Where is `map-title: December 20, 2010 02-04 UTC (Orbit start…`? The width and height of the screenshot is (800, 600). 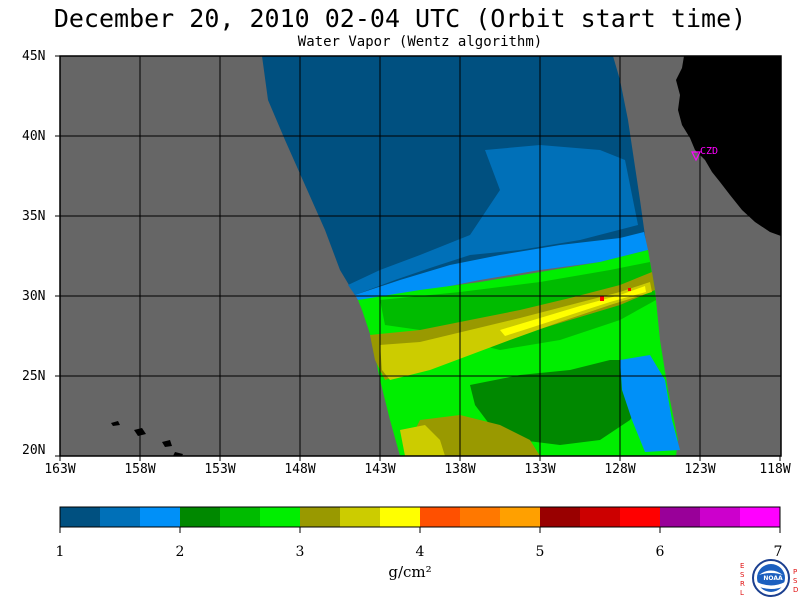
map-title: December 20, 2010 02-04 UTC (Orbit start… is located at coordinates (400, 18).